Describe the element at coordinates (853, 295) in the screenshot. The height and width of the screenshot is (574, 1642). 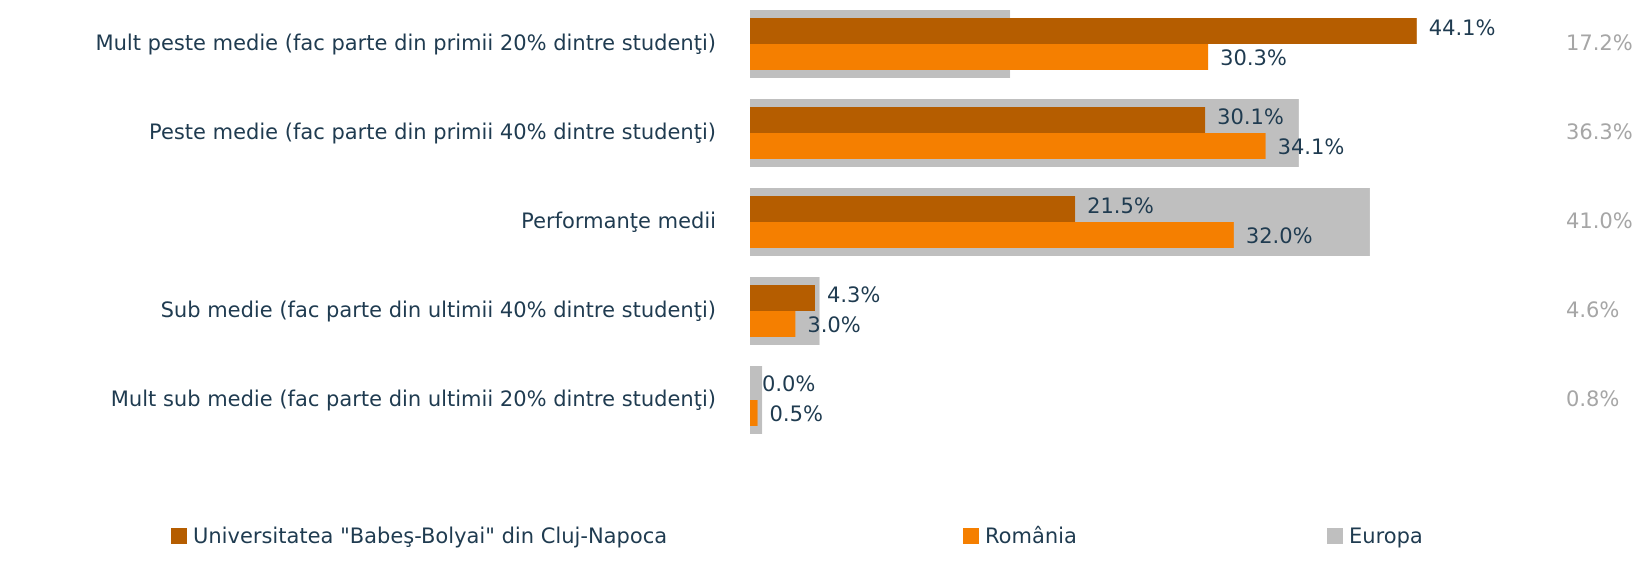
I see `value-label: 4.3%` at that location.